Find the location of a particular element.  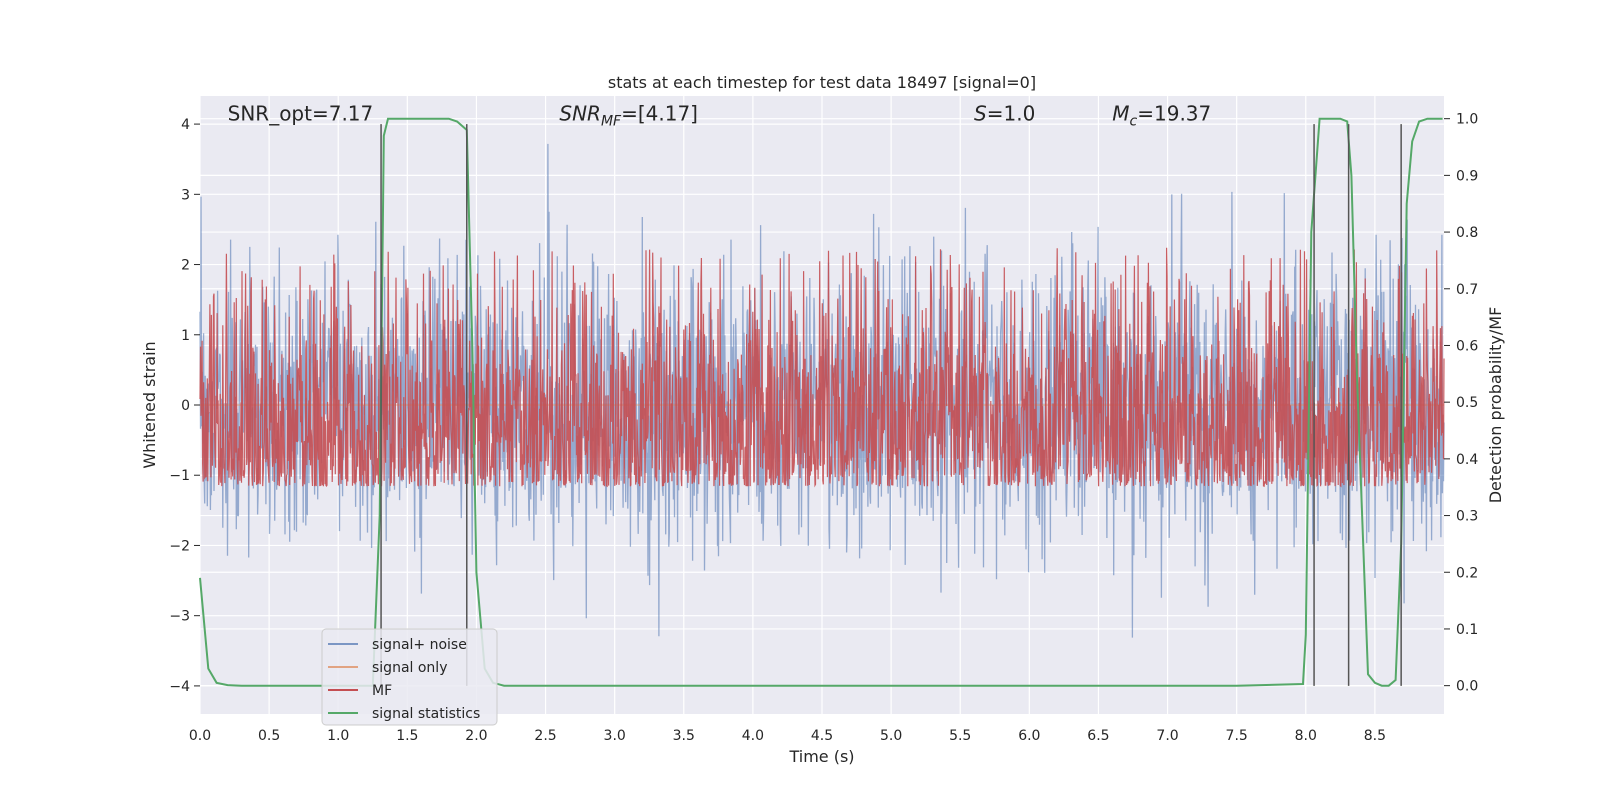

y-tick-label-left: 3 is located at coordinates (185, 195).